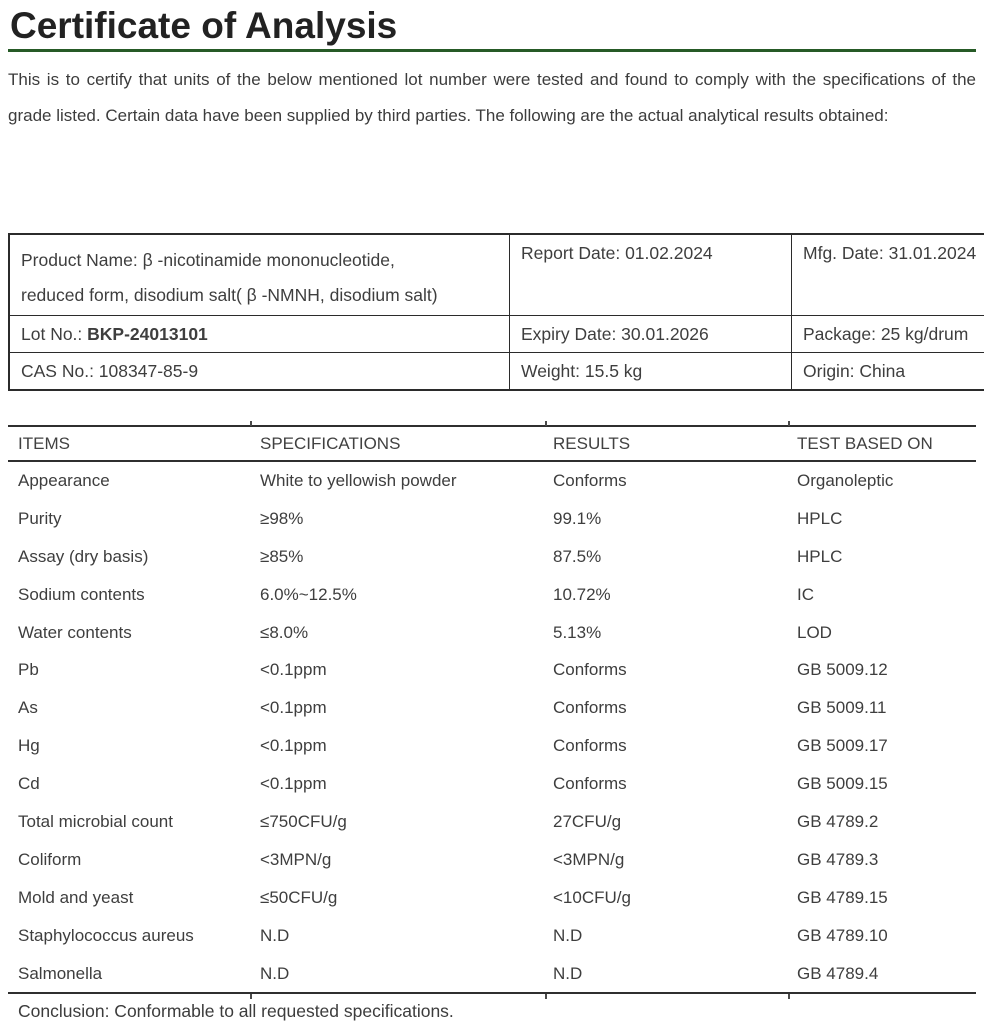 This screenshot has width=984, height=1022. What do you see at coordinates (888, 372) in the screenshot?
I see `origin-cell: Origin: China` at bounding box center [888, 372].